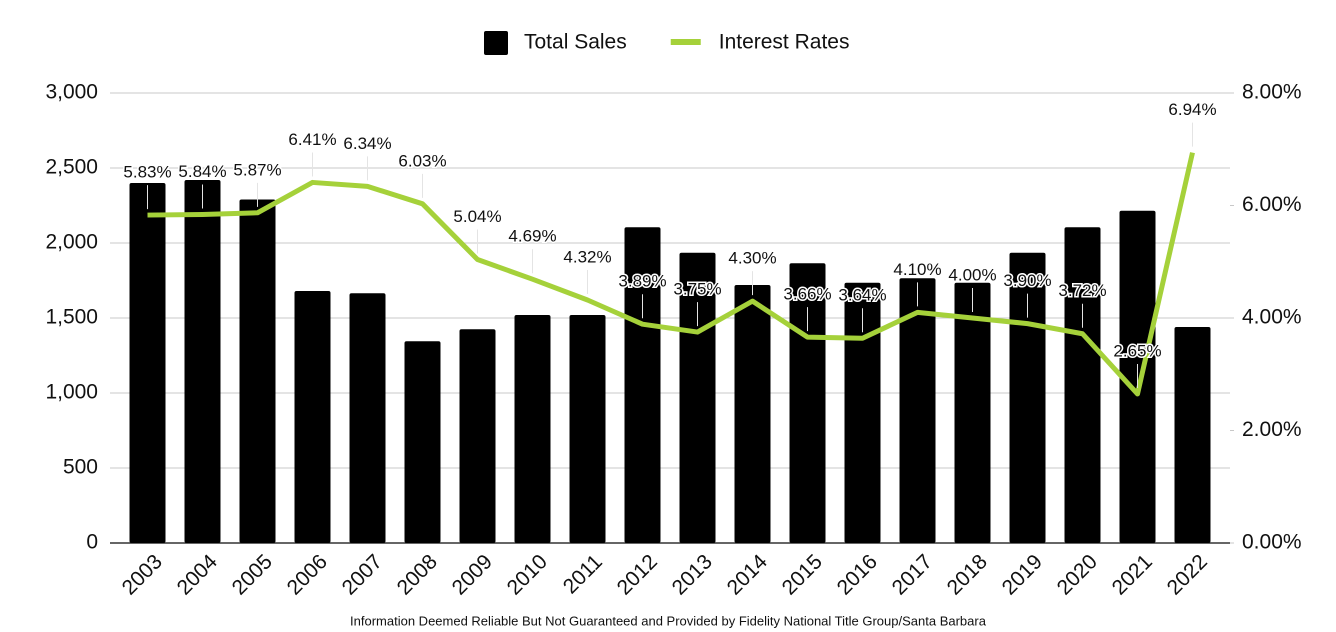  What do you see at coordinates (312, 139) in the screenshot?
I see `data-label: 6.41%` at bounding box center [312, 139].